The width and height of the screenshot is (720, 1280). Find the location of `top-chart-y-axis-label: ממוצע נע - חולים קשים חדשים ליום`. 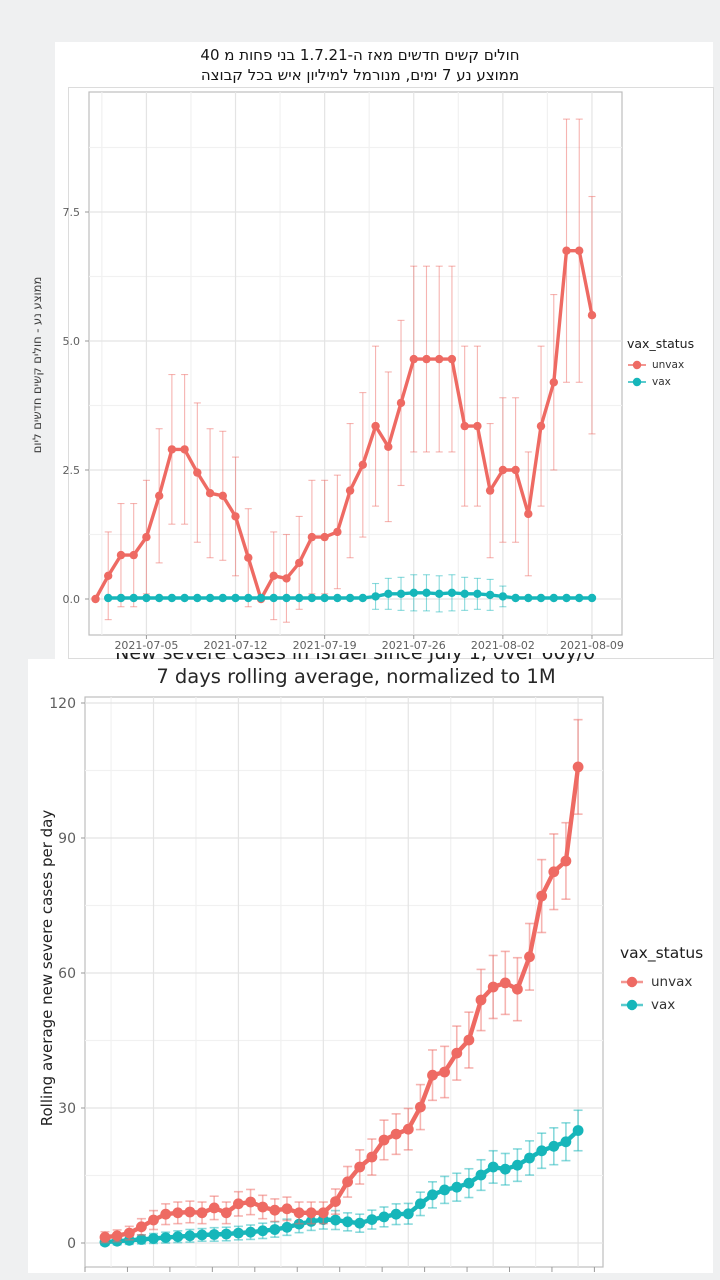

top-chart-y-axis-label: ממוצע נע - חולים קשים חדשים ליום is located at coordinates (37, 365).